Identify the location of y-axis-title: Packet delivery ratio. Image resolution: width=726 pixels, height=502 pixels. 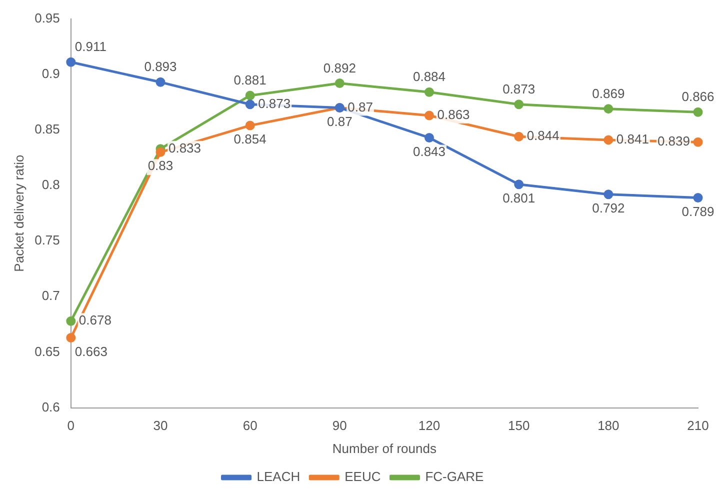
(18, 213).